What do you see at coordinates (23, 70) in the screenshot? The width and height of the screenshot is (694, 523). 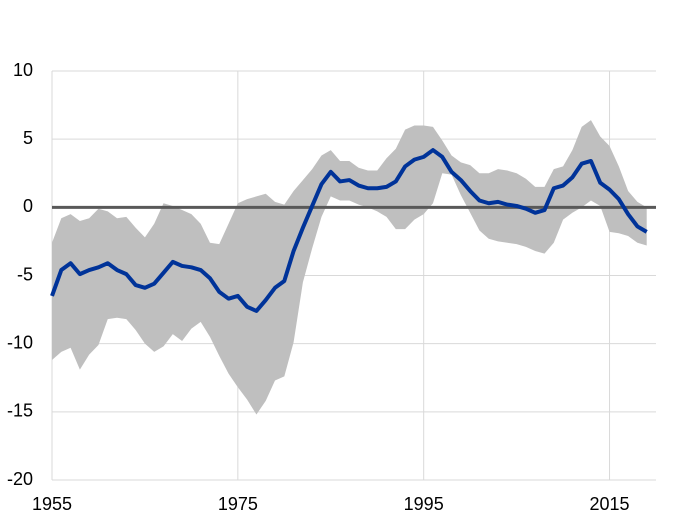 I see `y-tick-label: 10` at bounding box center [23, 70].